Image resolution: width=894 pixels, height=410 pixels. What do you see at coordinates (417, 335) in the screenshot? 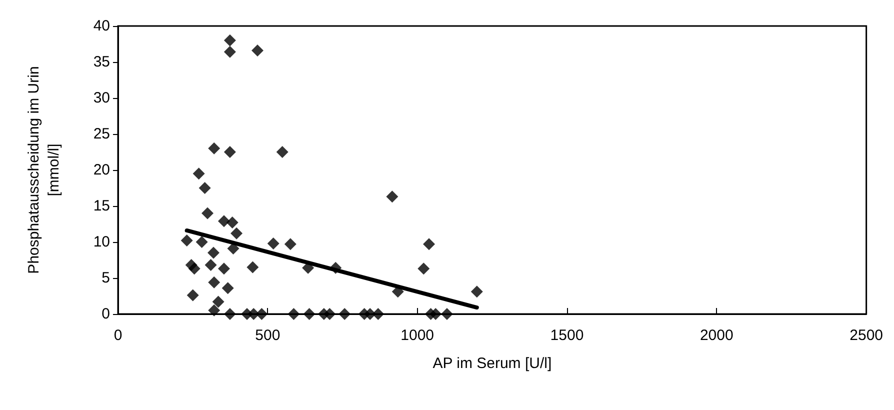
I see `x-tick-label: 1000` at bounding box center [417, 335].